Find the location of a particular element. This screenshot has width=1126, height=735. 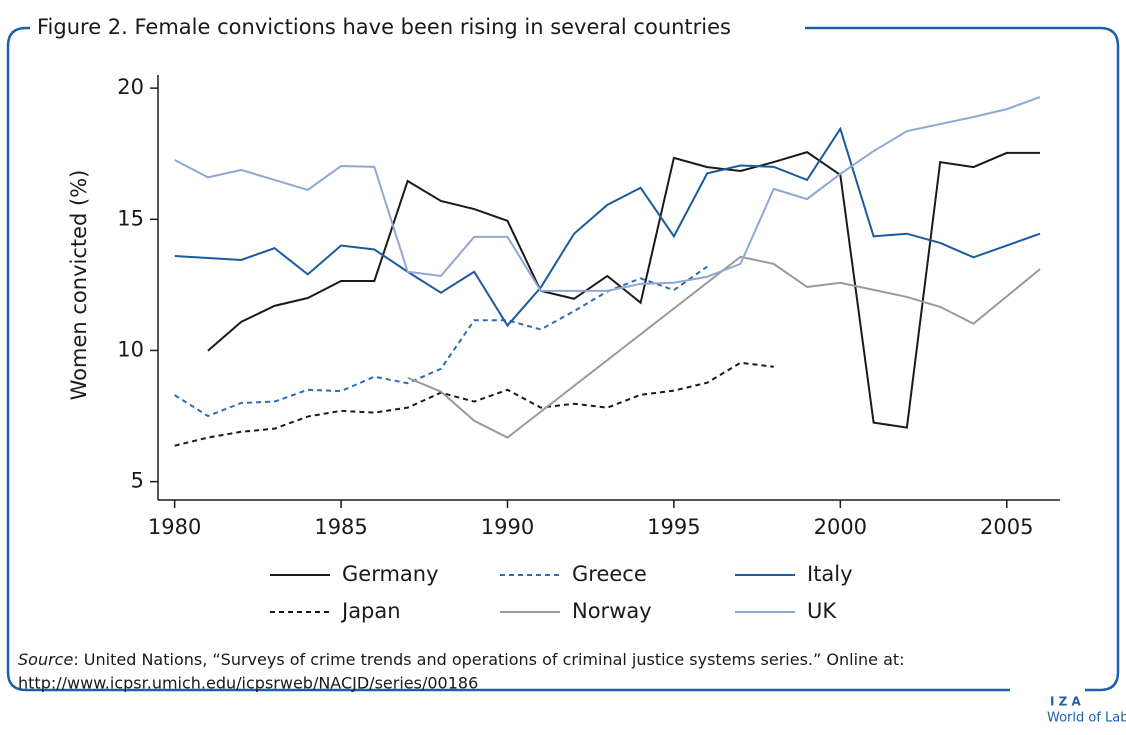

legend-label: Japan is located at coordinates (370, 611).